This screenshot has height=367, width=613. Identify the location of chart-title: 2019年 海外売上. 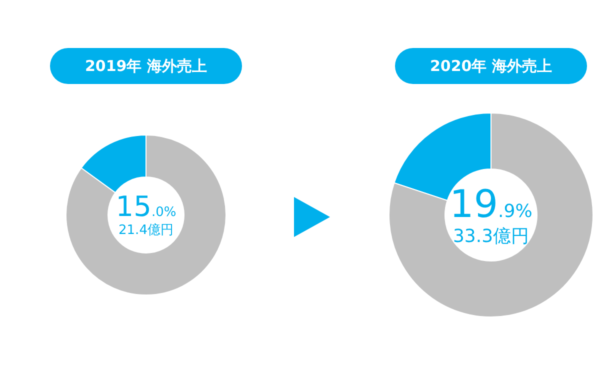
(146, 66).